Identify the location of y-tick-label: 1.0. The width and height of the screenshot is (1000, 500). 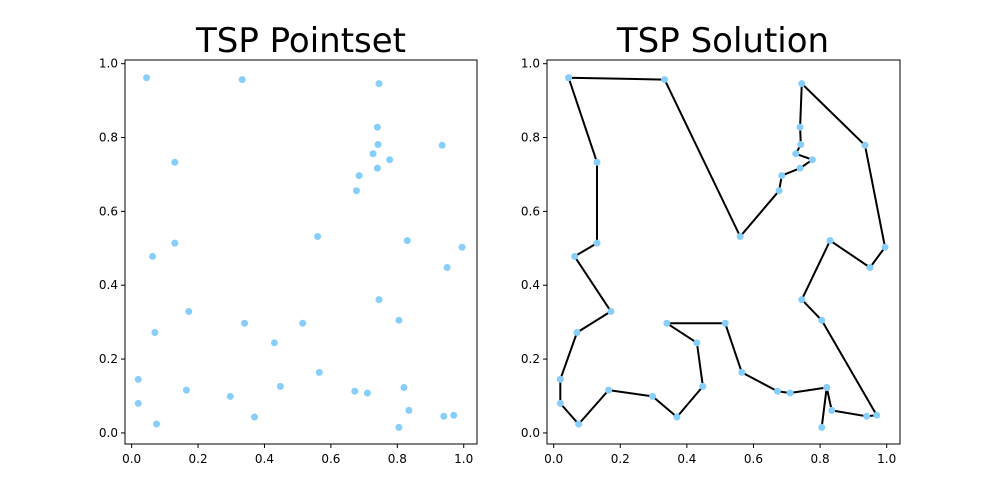
(108, 64).